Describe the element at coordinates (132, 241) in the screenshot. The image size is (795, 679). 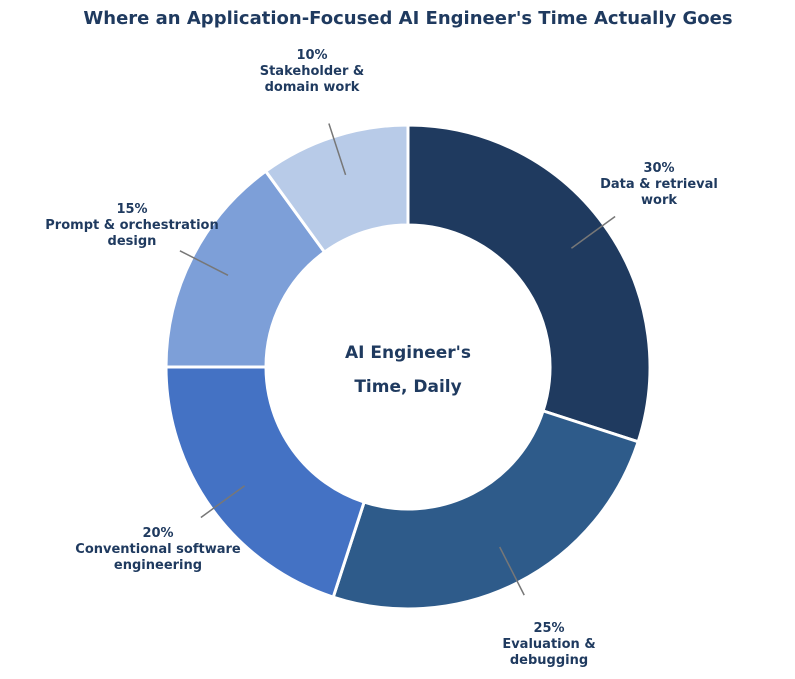
I see `slice-name-label: design` at that location.